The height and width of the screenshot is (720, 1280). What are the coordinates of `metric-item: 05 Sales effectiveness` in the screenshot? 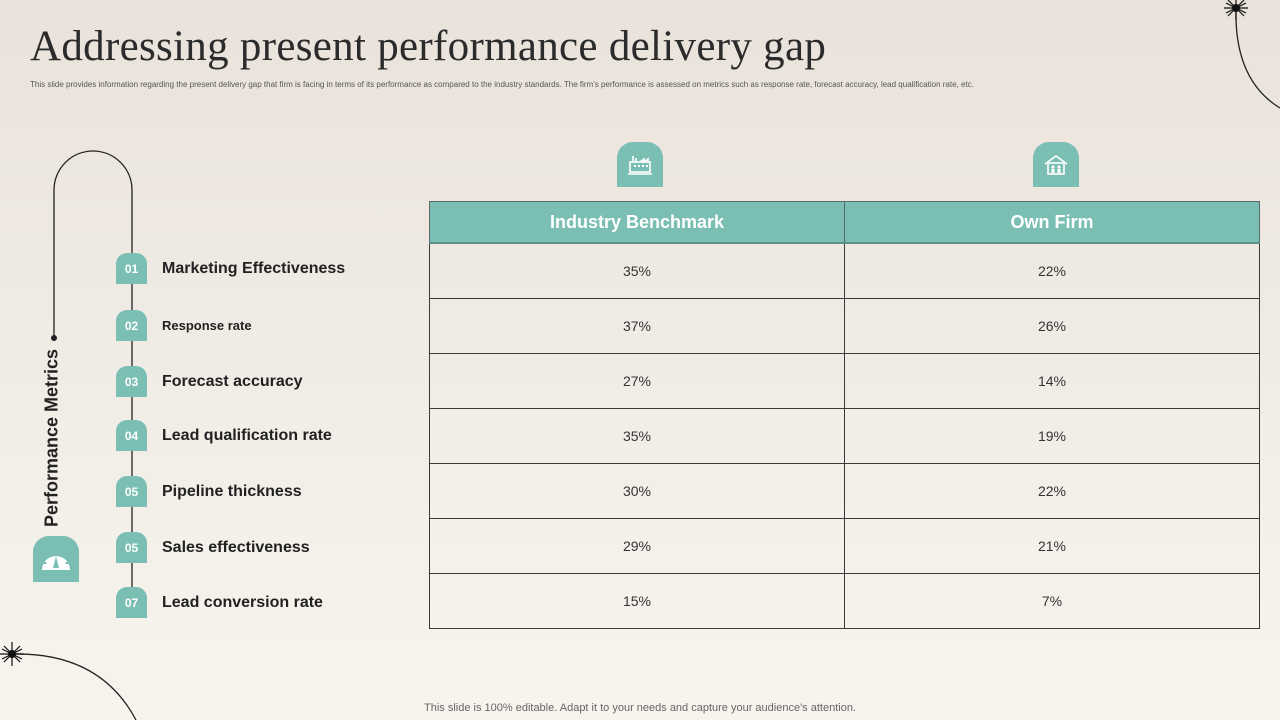 It's located at (213, 547).